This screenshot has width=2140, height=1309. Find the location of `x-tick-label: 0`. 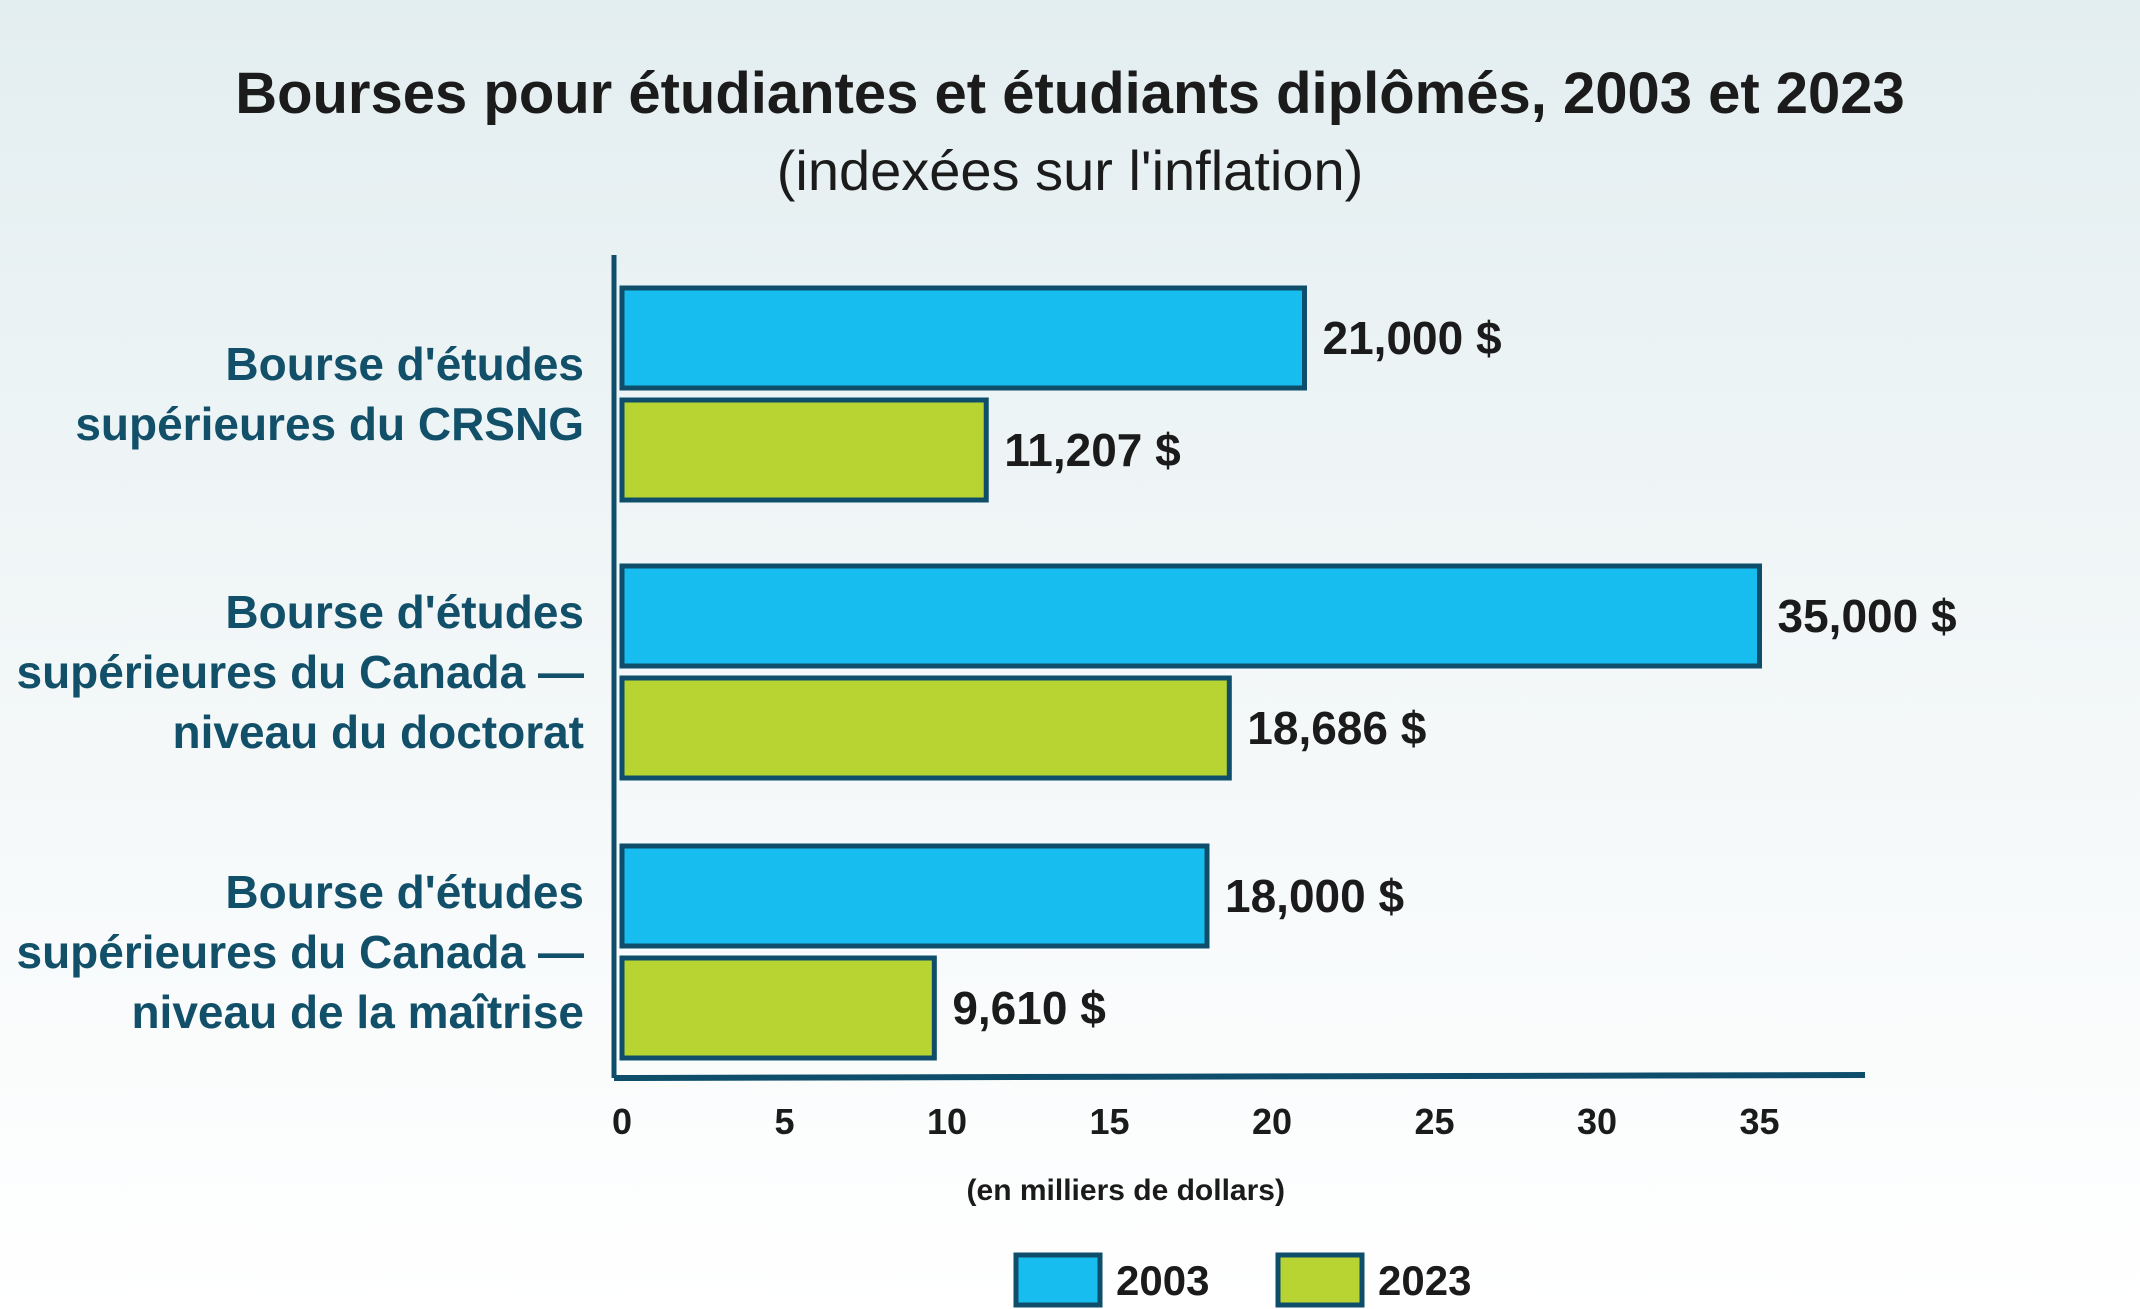

x-tick-label: 0 is located at coordinates (622, 1121).